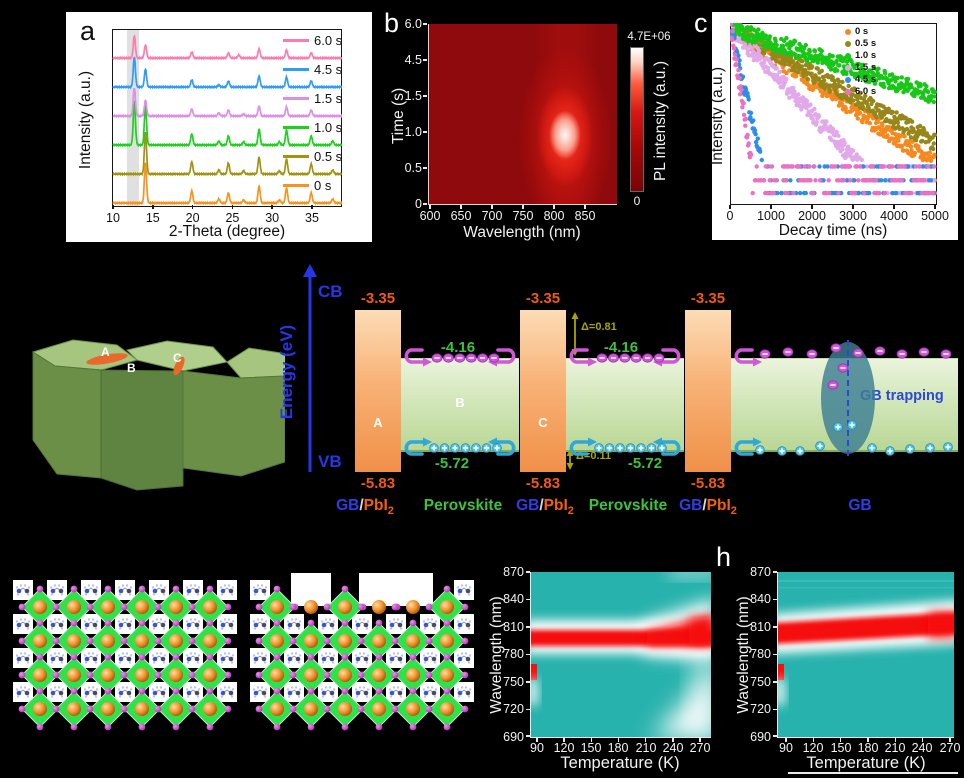  Describe the element at coordinates (413, 60) in the screenshot. I see `b-ytick: 4.5` at that location.